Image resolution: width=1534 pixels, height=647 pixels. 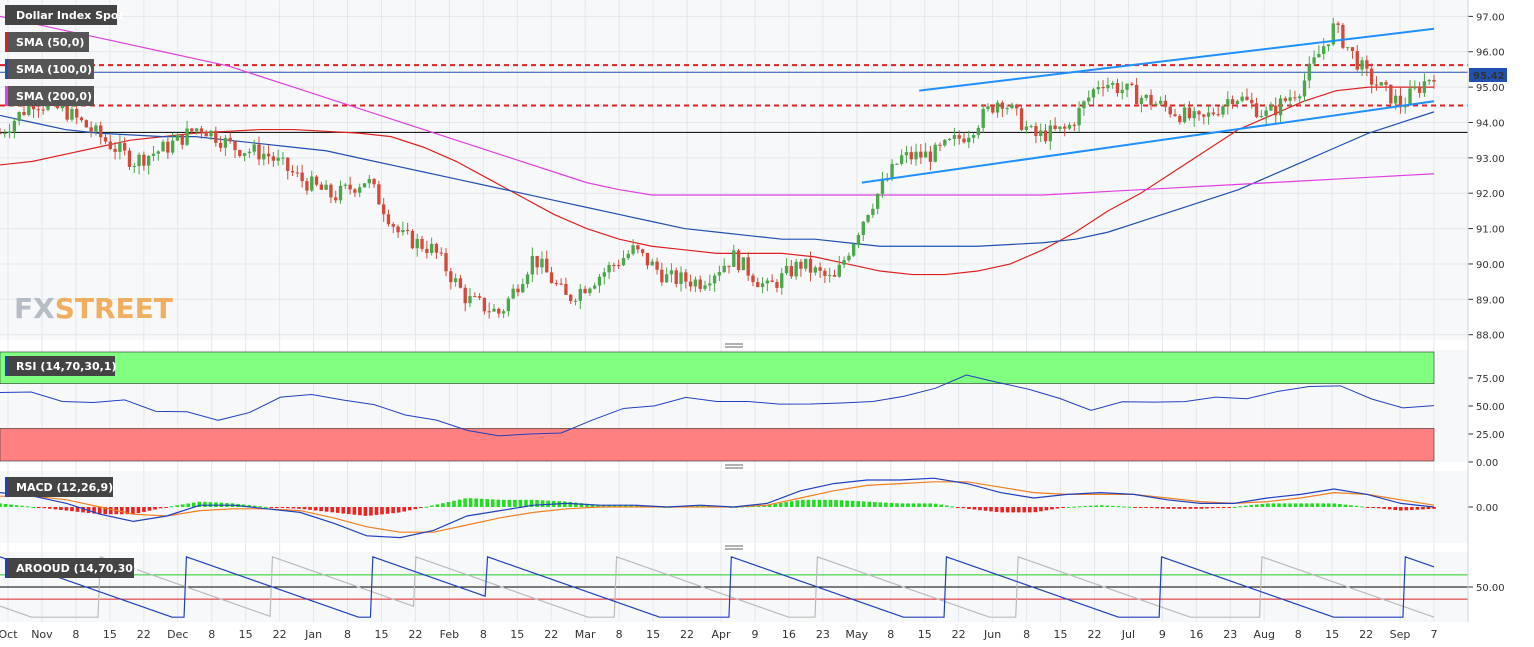 I want to click on rsi-line, so click(x=717, y=405).